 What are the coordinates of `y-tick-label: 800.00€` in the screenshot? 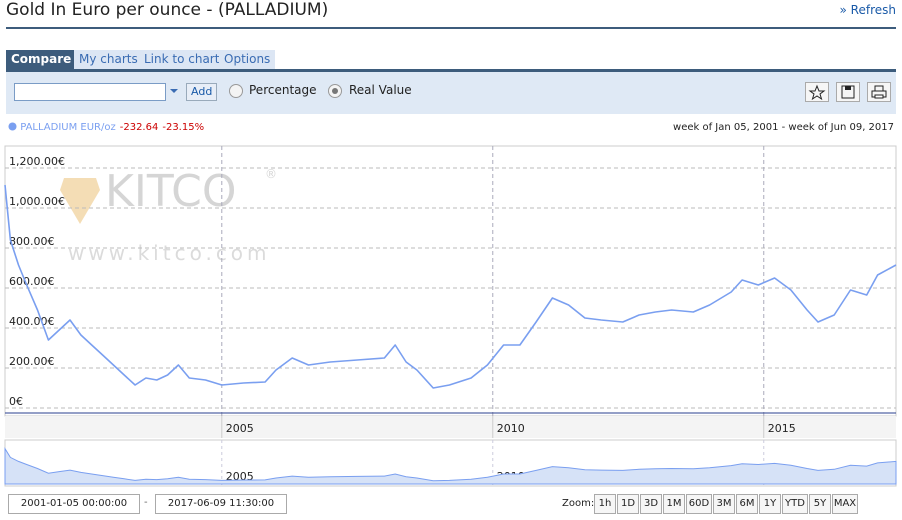 It's located at (32, 241).